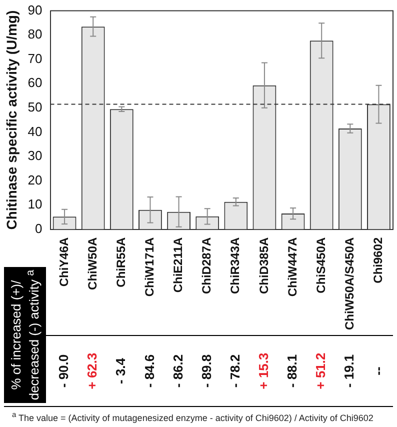 The height and width of the screenshot is (427, 397). I want to click on text: - 89.8, so click(206, 371).